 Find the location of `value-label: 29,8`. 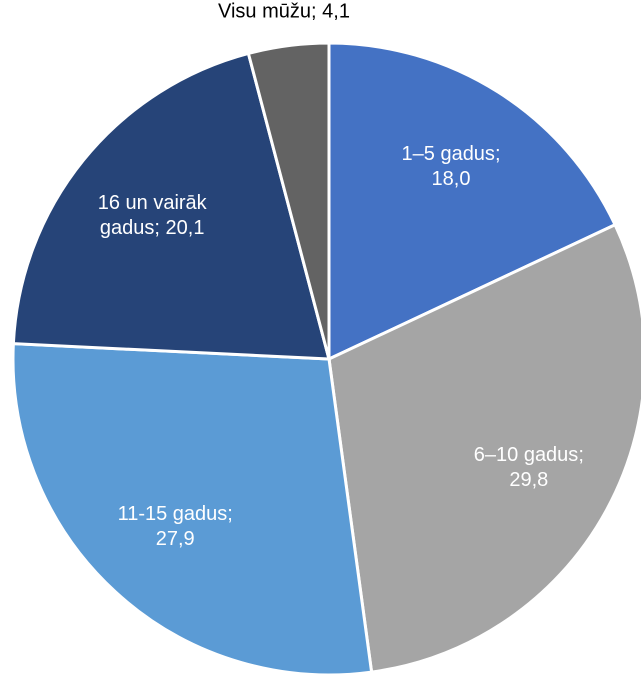

value-label: 29,8 is located at coordinates (529, 479).